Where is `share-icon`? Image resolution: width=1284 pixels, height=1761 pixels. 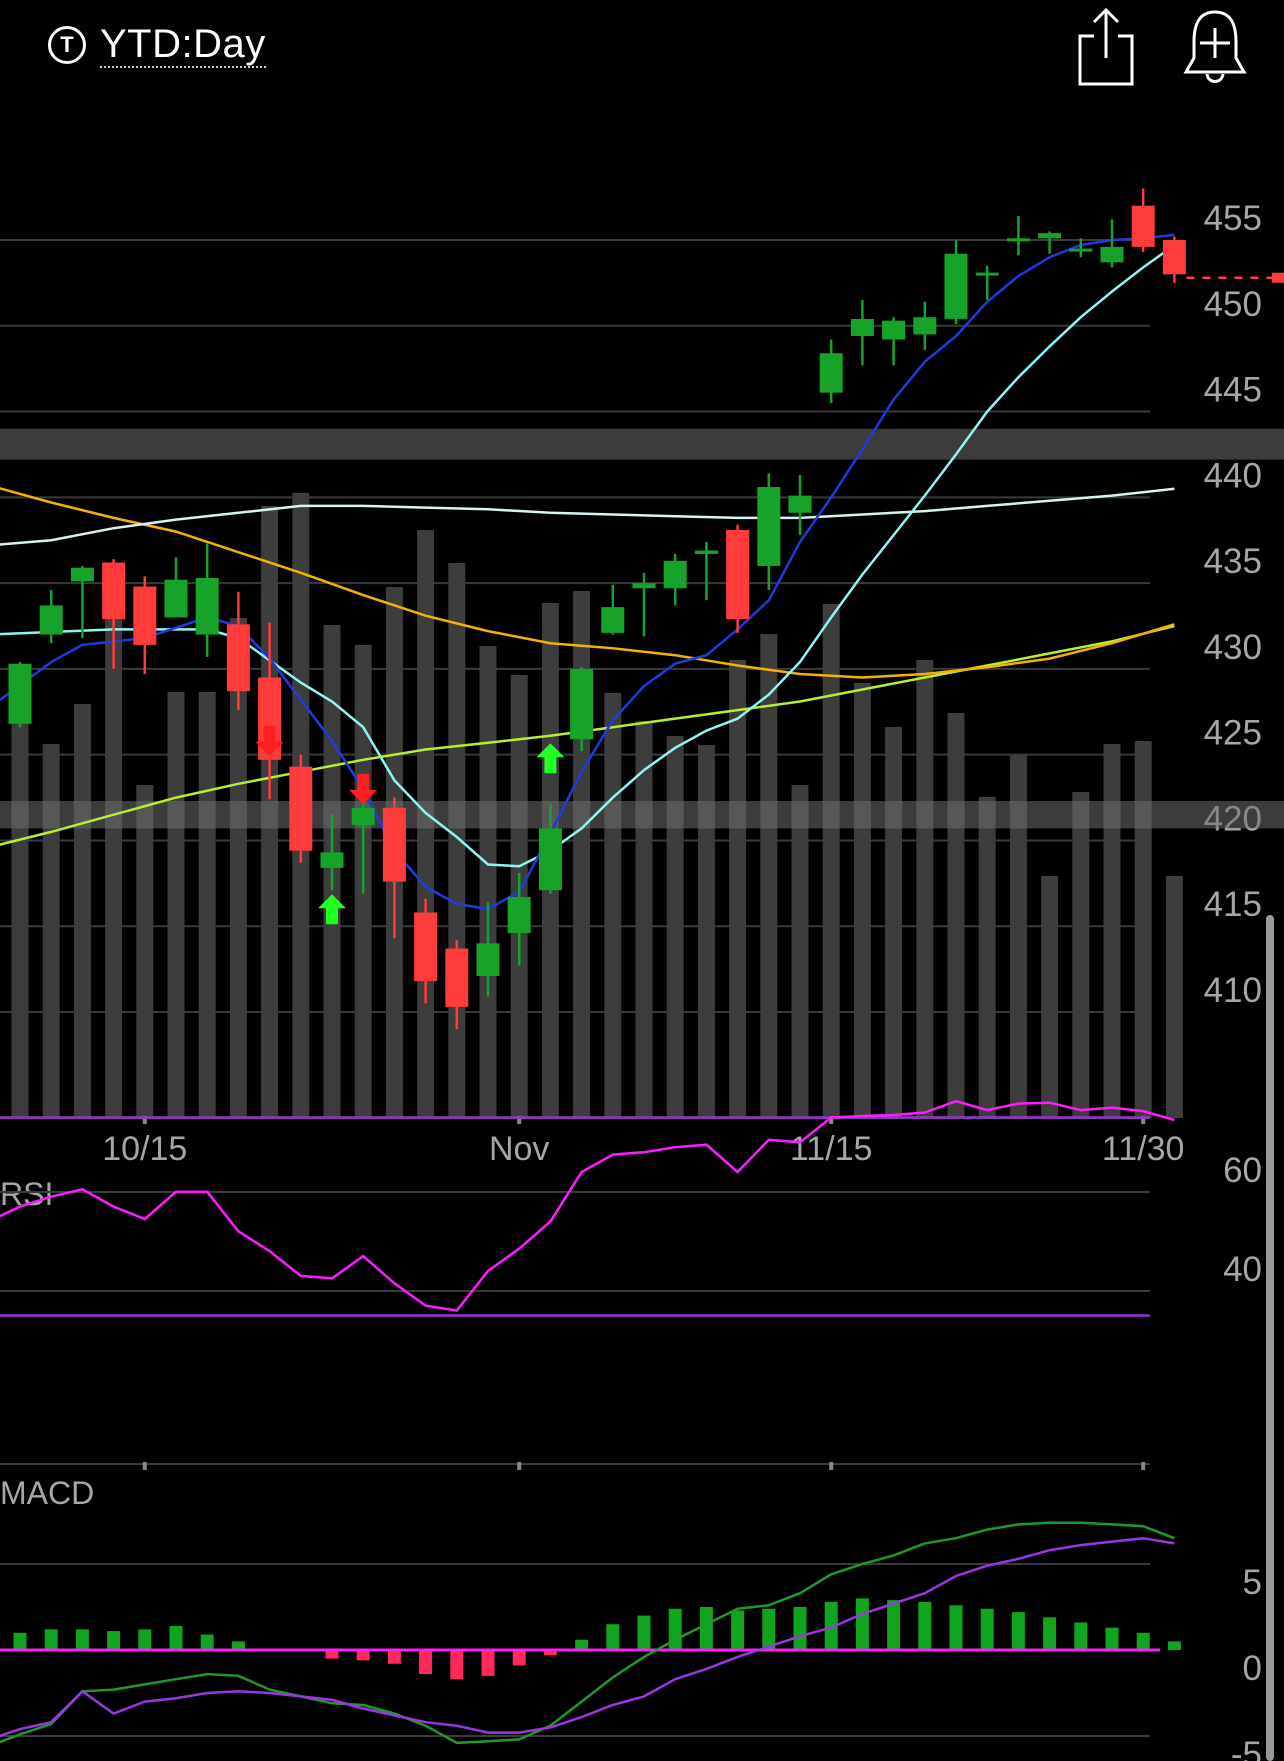
share-icon is located at coordinates (1105, 46).